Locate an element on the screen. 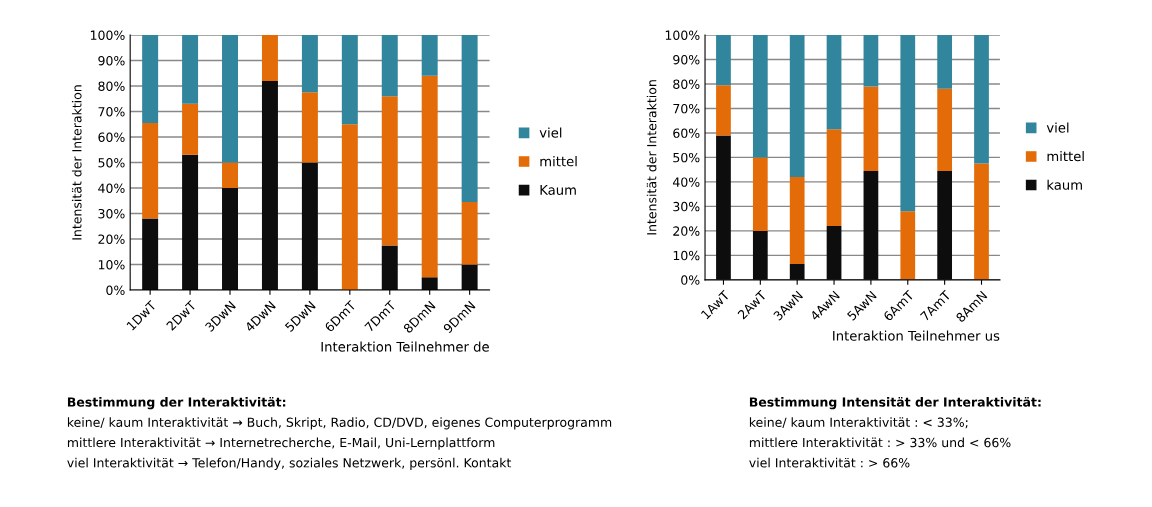  text: viel Interaktivität : > 66% is located at coordinates (829, 462).